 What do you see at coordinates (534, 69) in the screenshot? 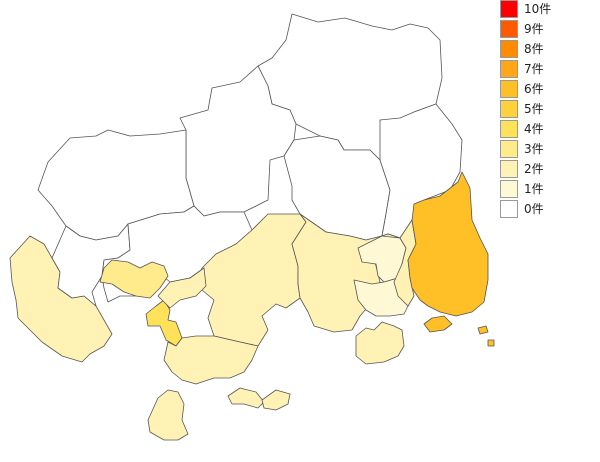
I see `legend-label: 7件` at bounding box center [534, 69].